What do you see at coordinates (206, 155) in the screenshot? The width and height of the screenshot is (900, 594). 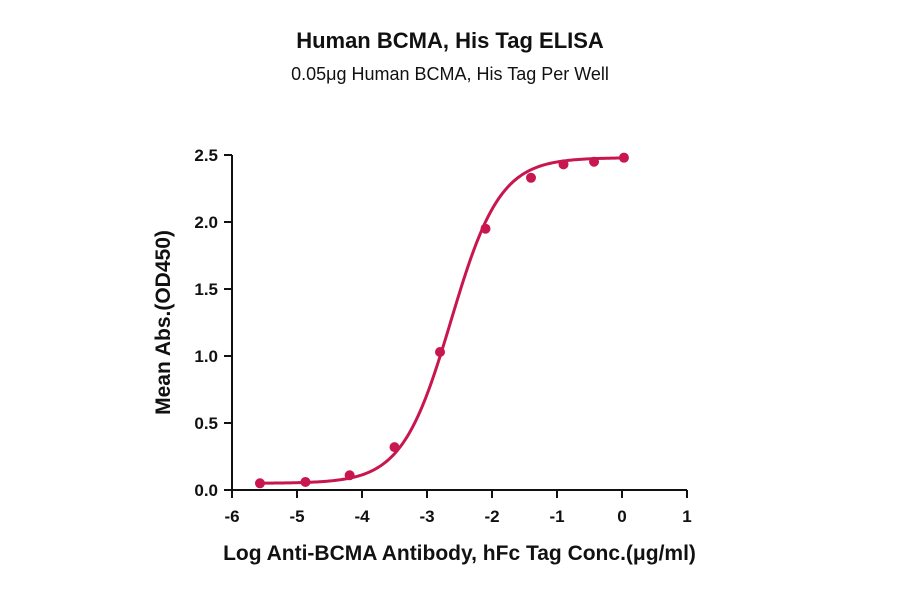 I see `y-tick-label: 2.5` at bounding box center [206, 155].